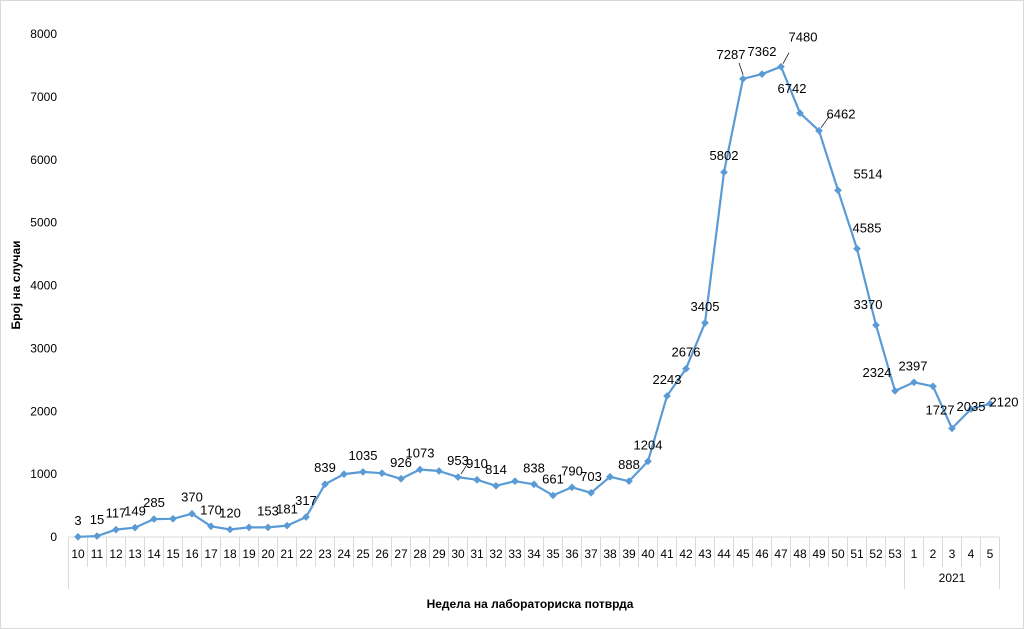 This screenshot has height=629, width=1024. What do you see at coordinates (629, 464) in the screenshot?
I see `data-label: 888` at bounding box center [629, 464].